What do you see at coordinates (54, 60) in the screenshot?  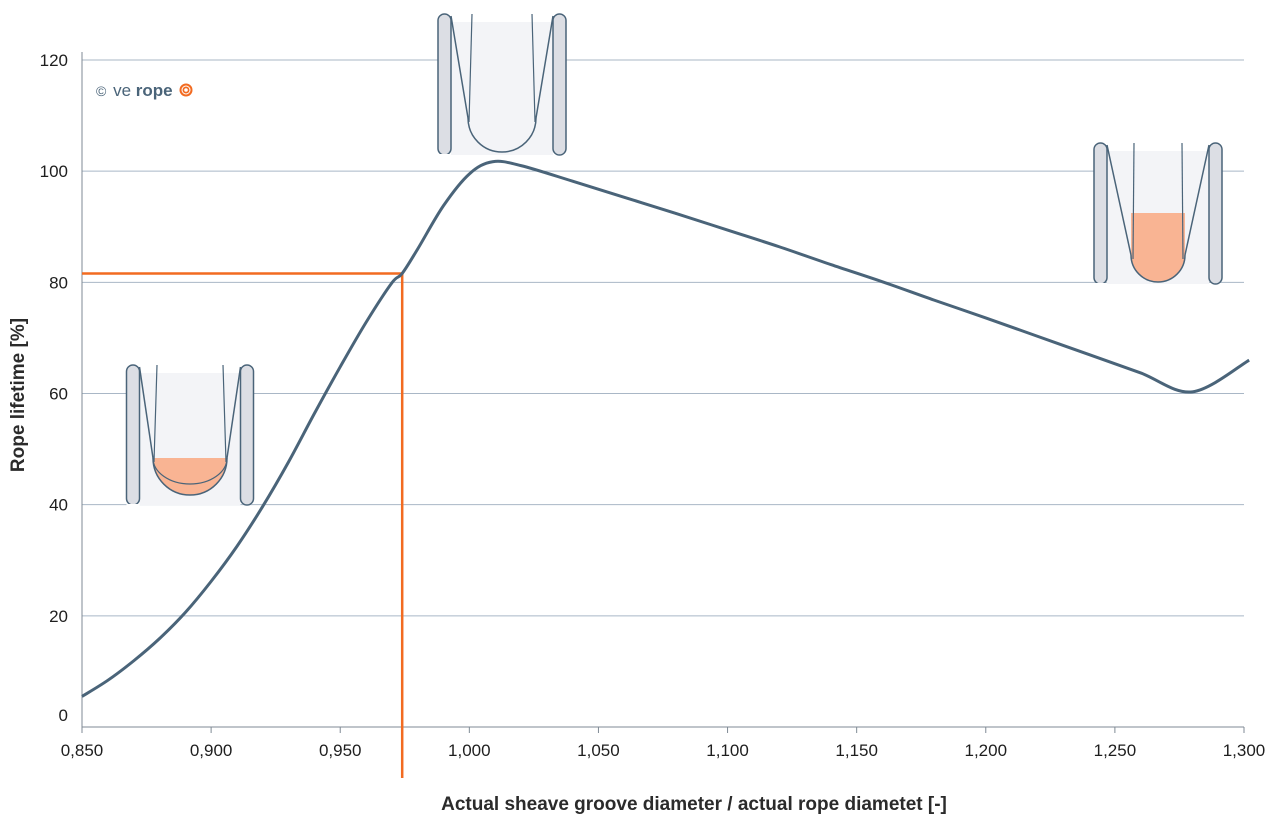 I see `y-tick-label: 120` at bounding box center [54, 60].